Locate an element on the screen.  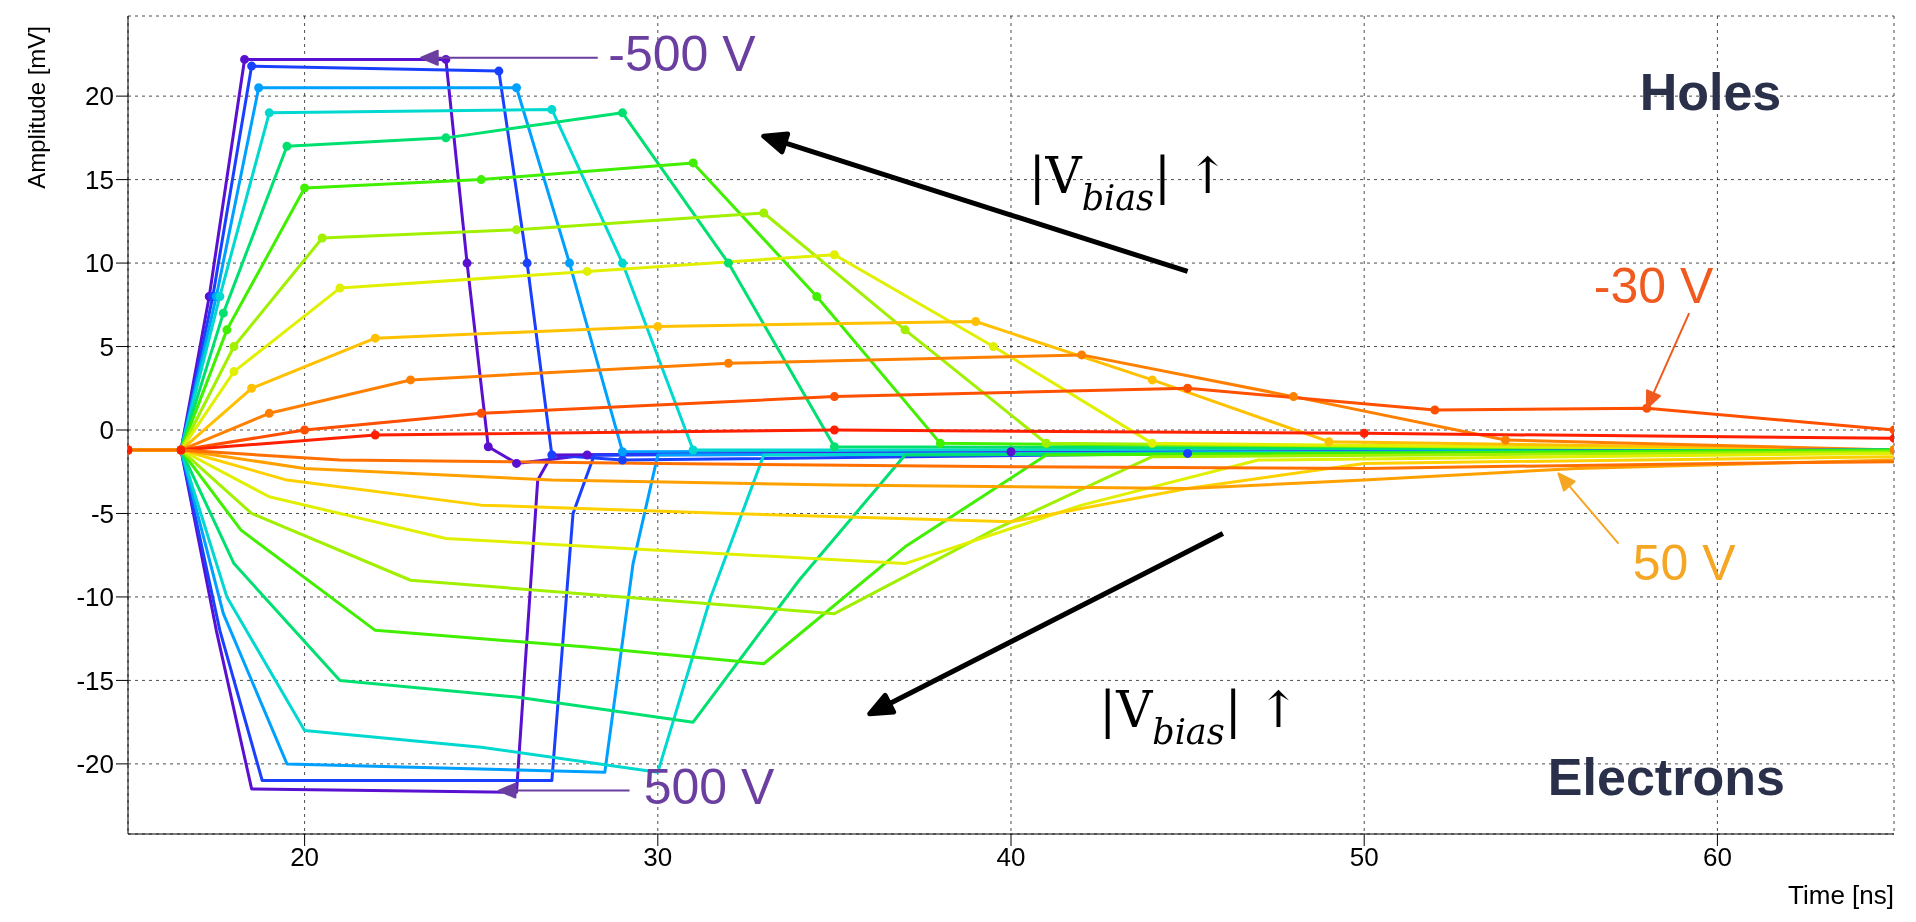
annotation: Electrons is located at coordinates (1666, 776).